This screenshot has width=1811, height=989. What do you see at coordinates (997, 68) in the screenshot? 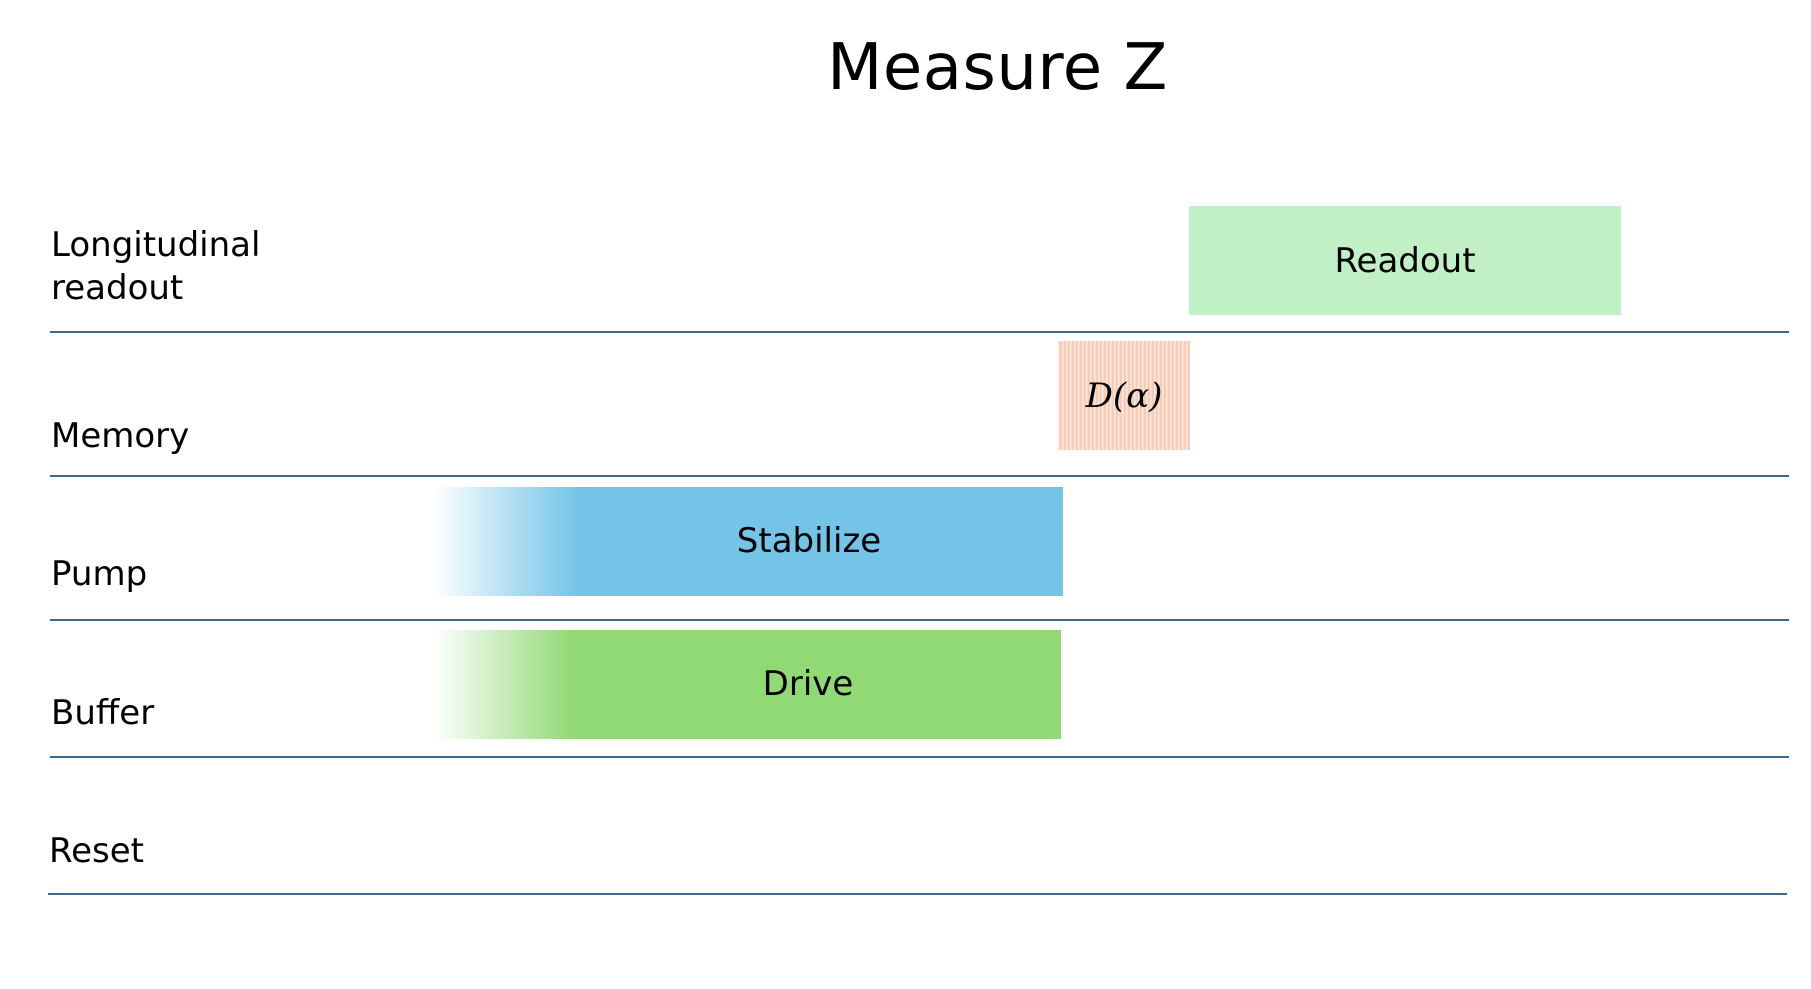
I see `diagram-title: Measure Z` at bounding box center [997, 68].